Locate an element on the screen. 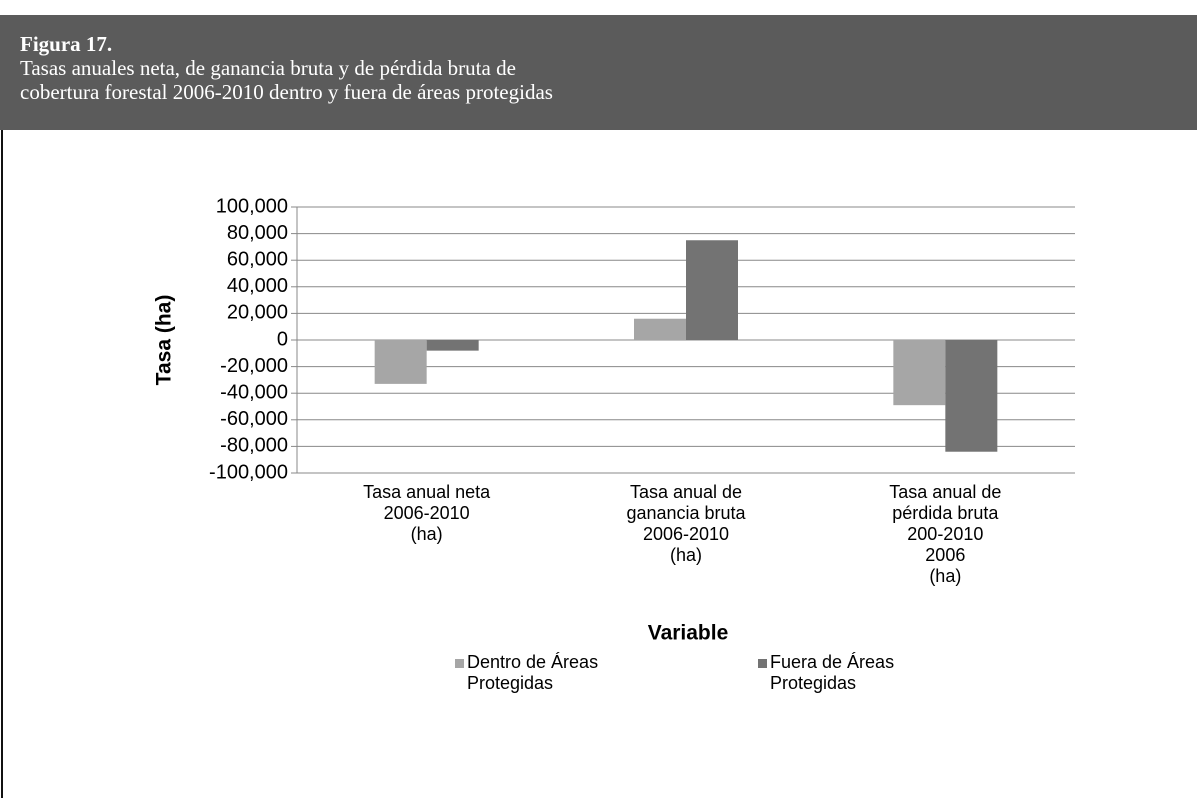 The width and height of the screenshot is (1197, 798). y-tick-label: 80,000 is located at coordinates (257, 233).